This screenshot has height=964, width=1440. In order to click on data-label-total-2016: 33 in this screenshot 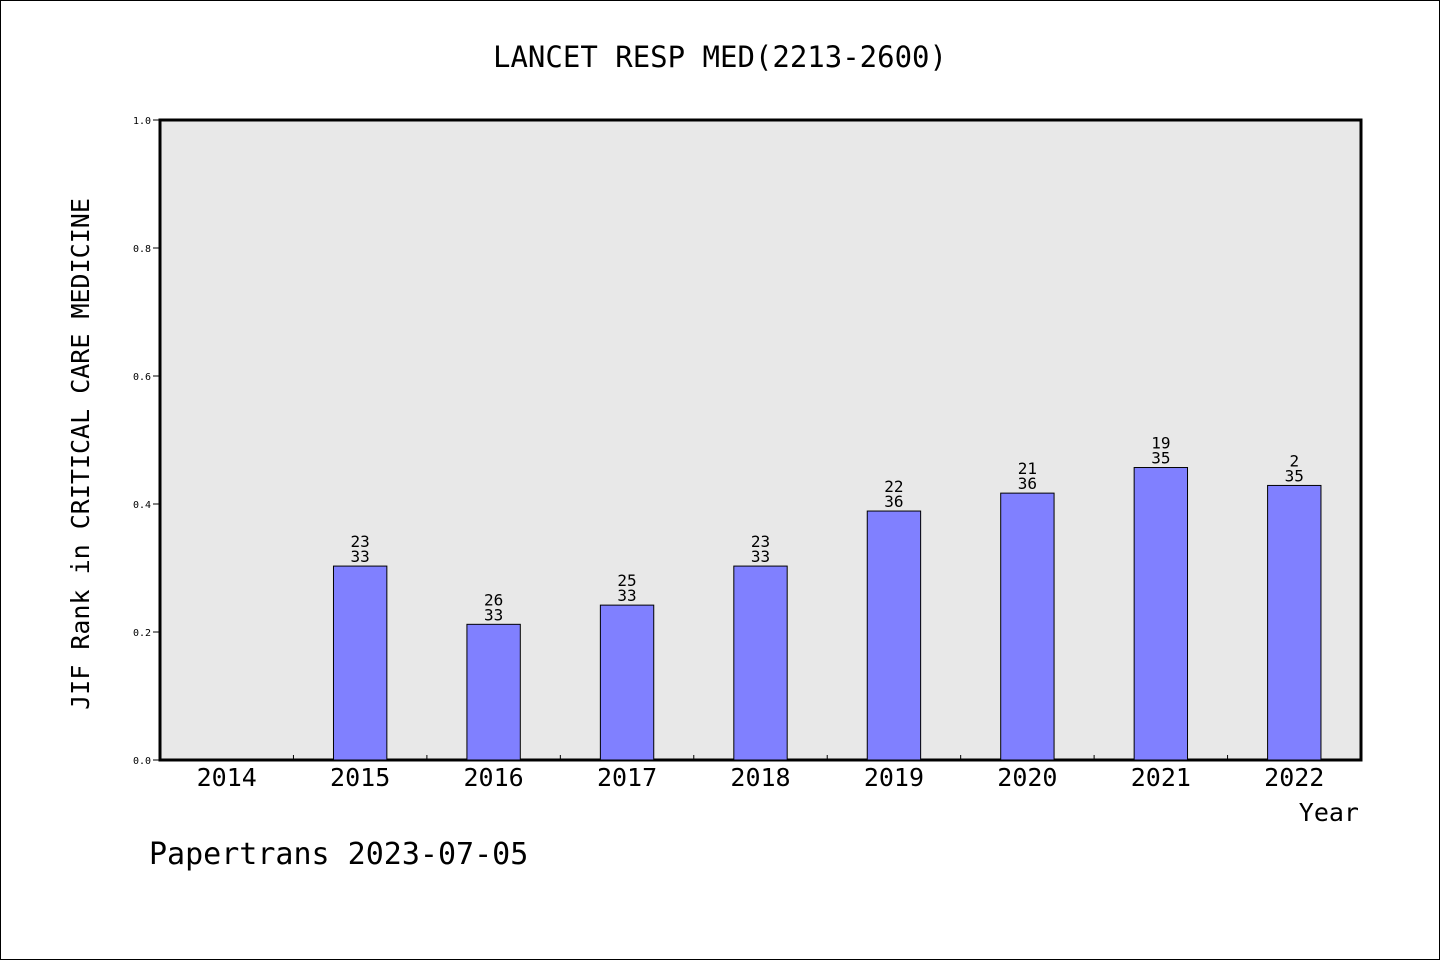, I will do `click(493, 614)`.